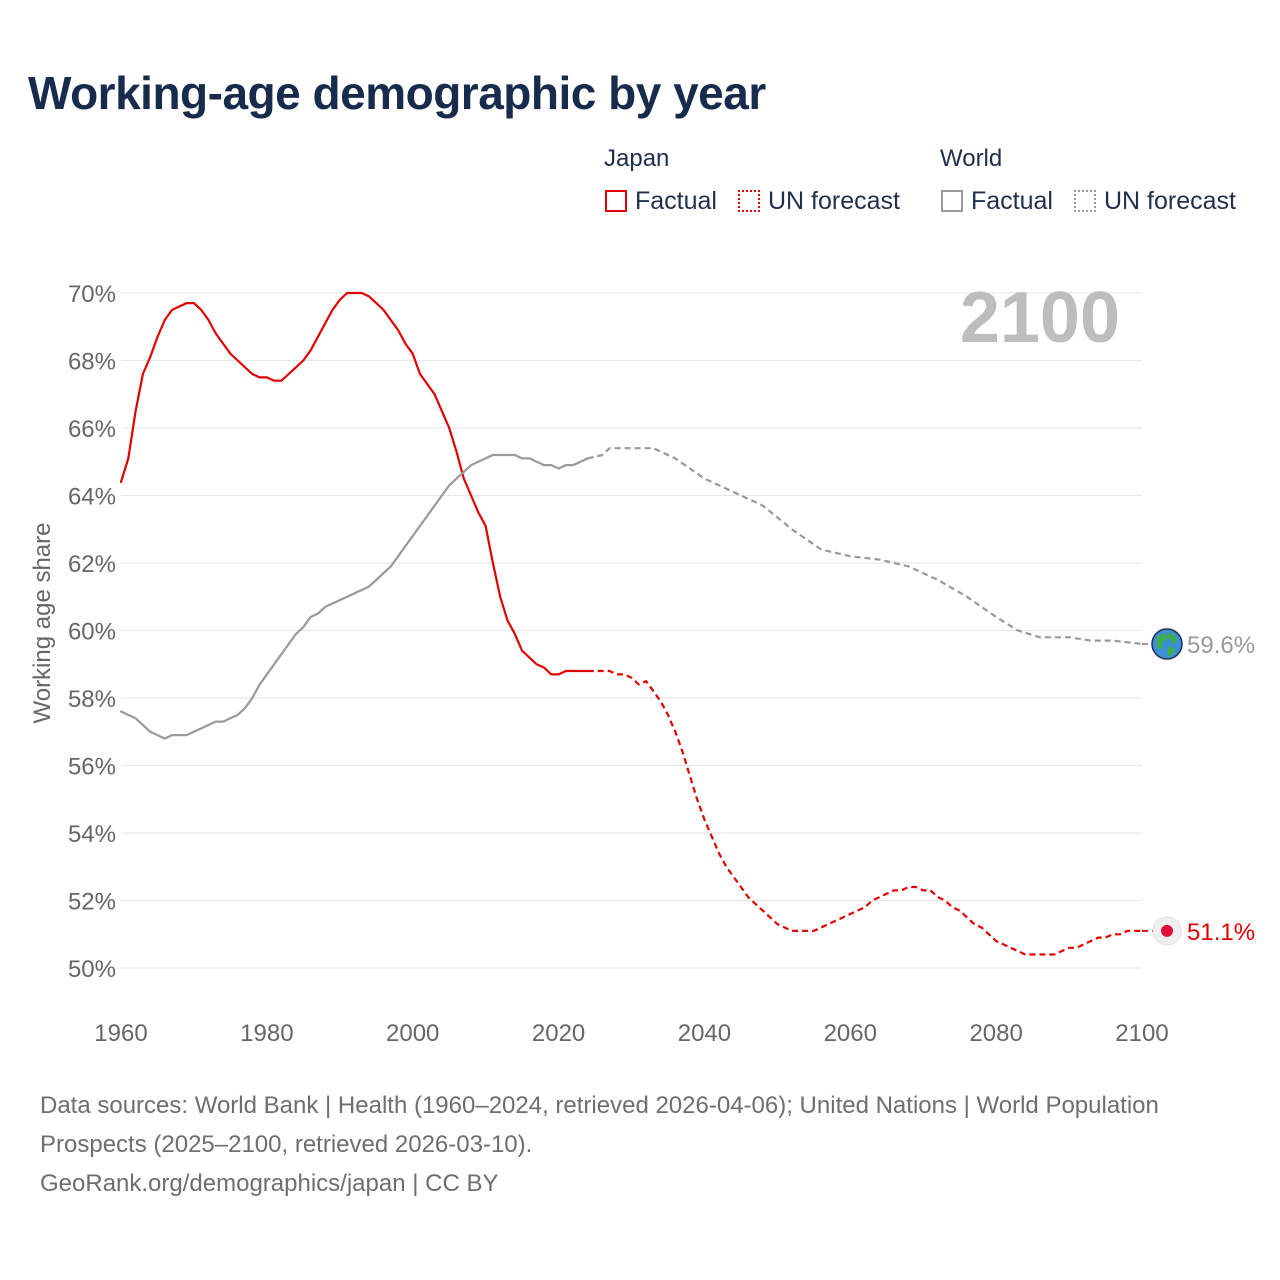 The height and width of the screenshot is (1280, 1280). What do you see at coordinates (266, 1033) in the screenshot?
I see `x-tick-label-1980: 1980` at bounding box center [266, 1033].